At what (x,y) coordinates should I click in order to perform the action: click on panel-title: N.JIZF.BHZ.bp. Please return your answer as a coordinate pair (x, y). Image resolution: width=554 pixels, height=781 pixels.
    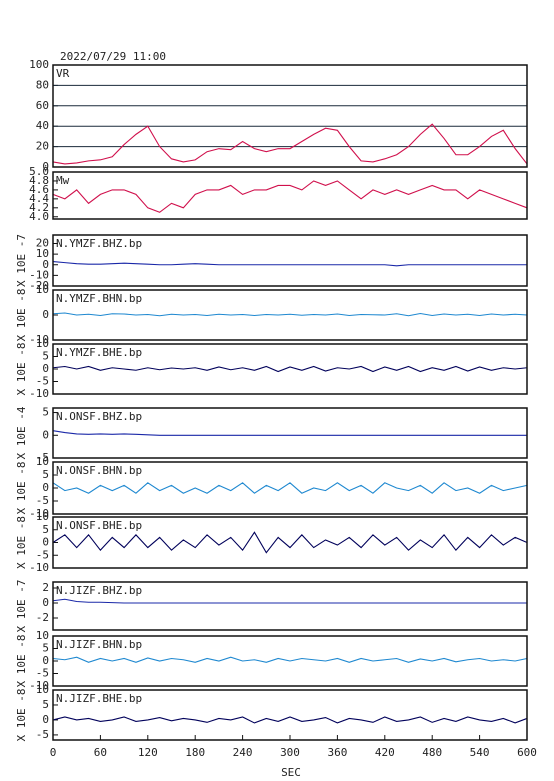
    Looking at the image, I should click on (99, 590).